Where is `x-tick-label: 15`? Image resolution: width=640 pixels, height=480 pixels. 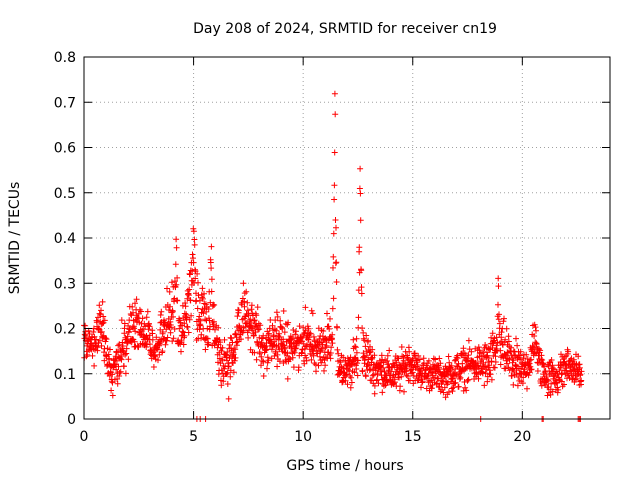 x-tick-label: 15 is located at coordinates (413, 437).